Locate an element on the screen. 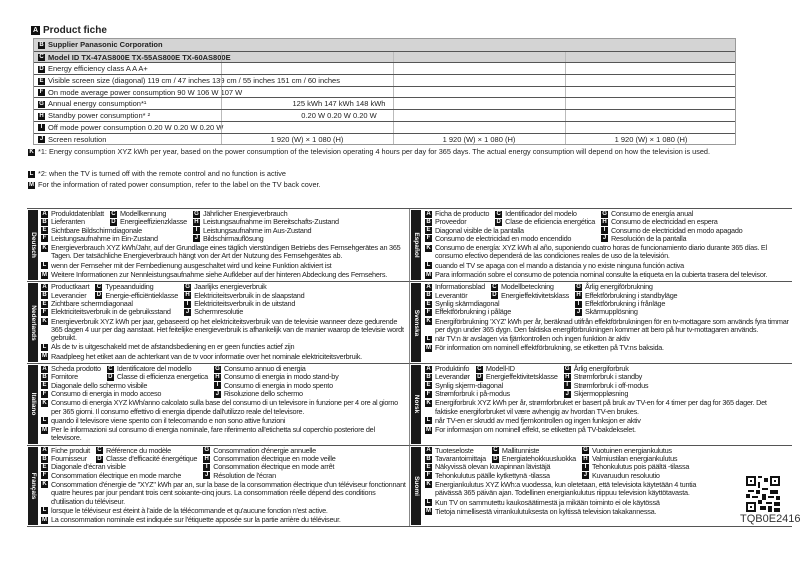  item-b: B Leverandør is located at coordinates (447, 377).